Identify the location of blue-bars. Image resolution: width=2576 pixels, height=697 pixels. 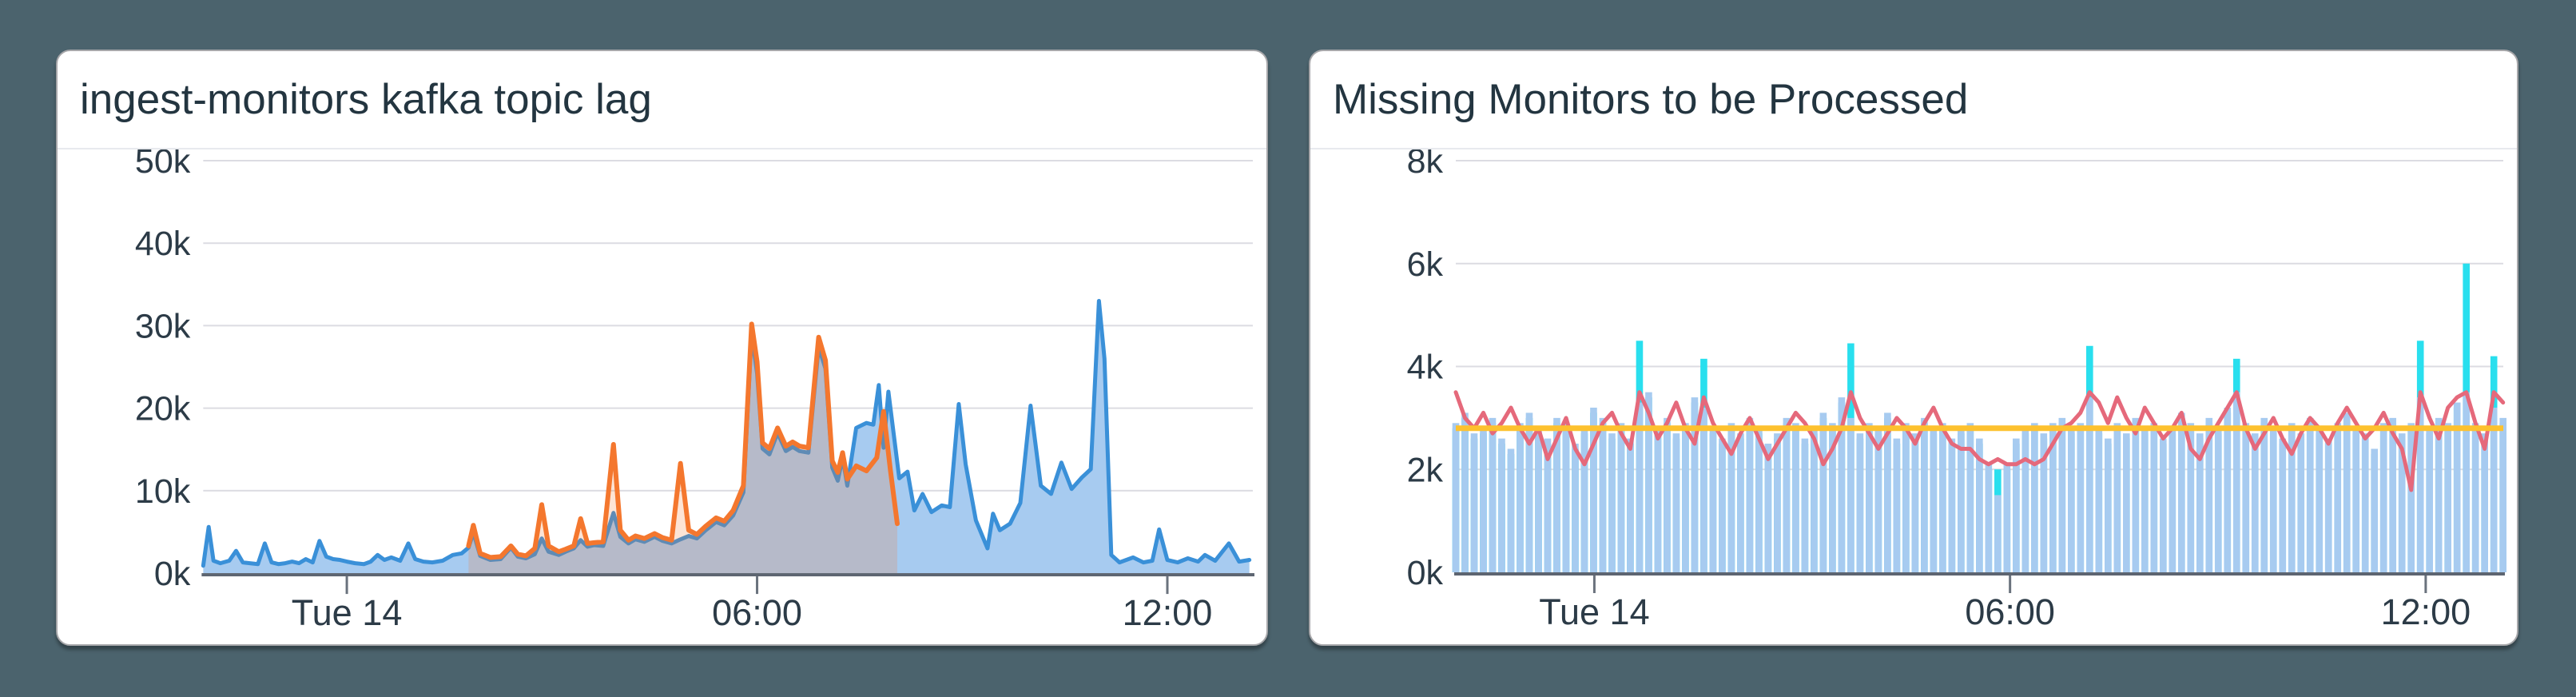
(1979, 482).